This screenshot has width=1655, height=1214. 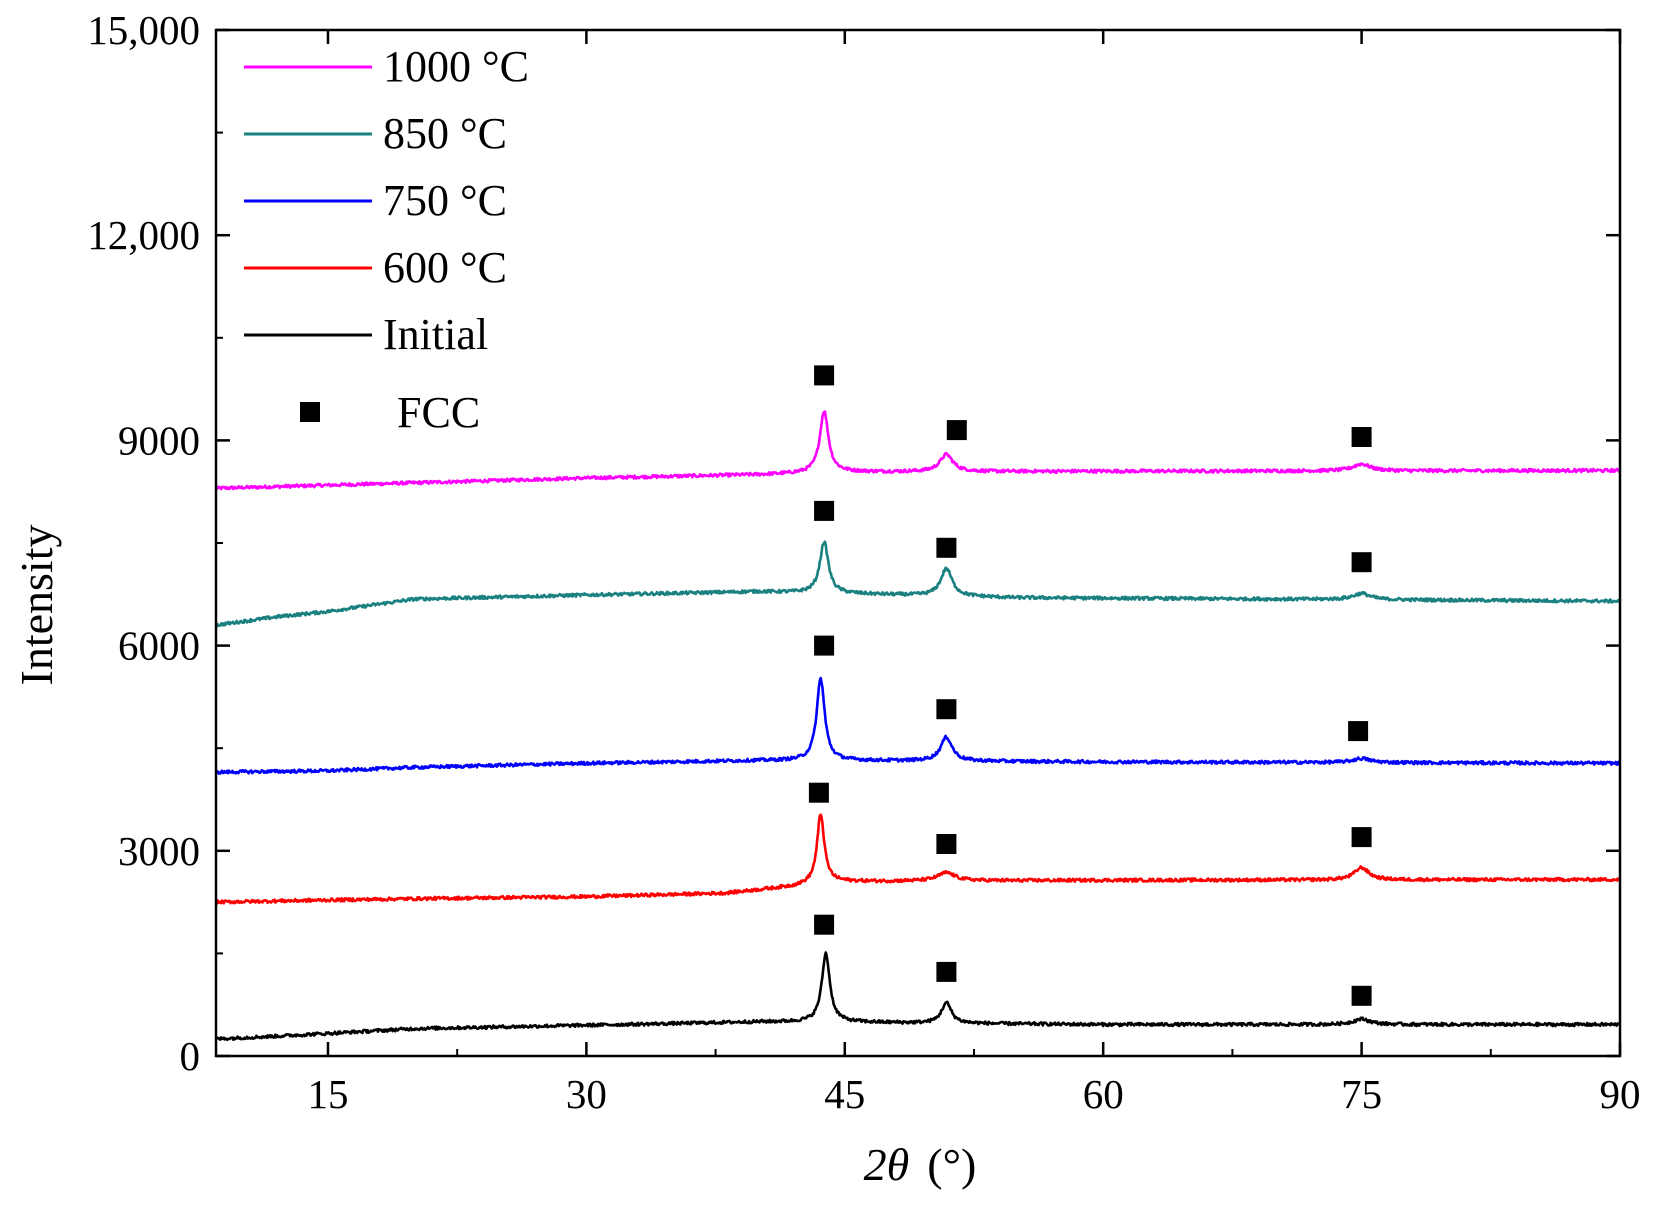 I want to click on x-tick-label: 15, so click(x=327, y=1094).